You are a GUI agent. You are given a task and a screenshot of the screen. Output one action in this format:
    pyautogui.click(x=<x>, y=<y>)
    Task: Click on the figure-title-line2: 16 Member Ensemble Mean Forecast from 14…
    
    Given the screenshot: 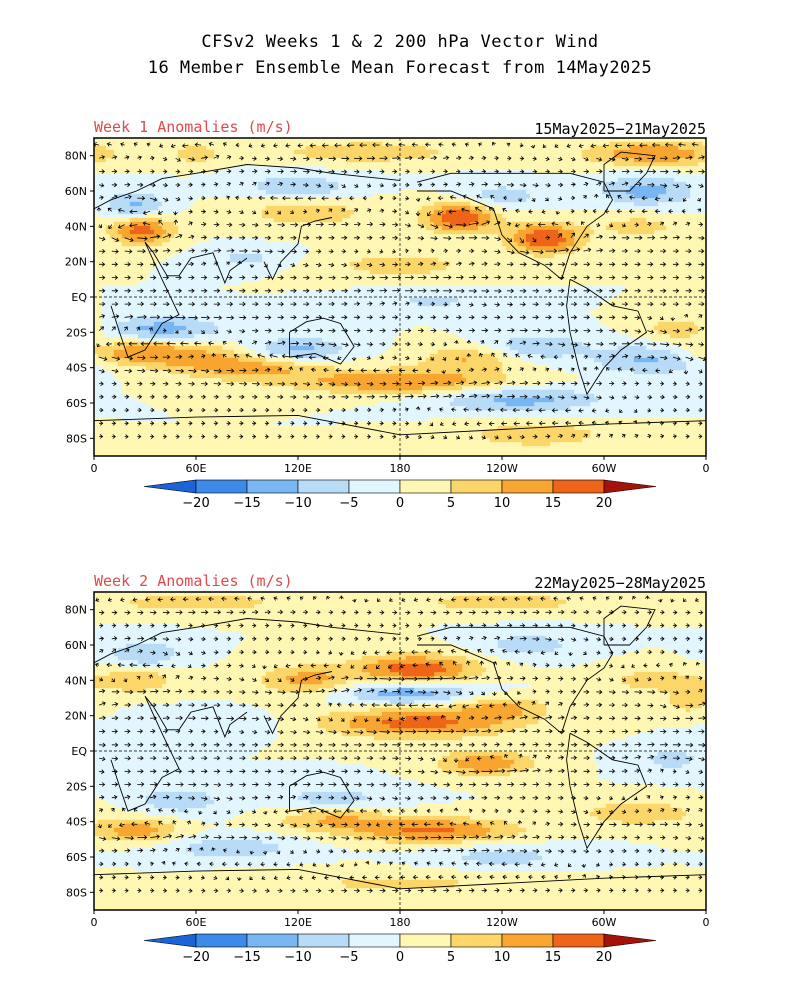 What is the action you would take?
    pyautogui.click(x=400, y=68)
    